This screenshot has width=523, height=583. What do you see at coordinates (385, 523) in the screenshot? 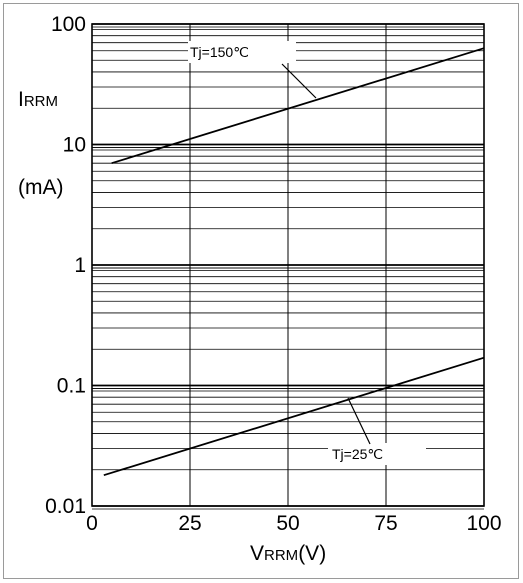
I see `x-tick-label: 75` at bounding box center [385, 523].